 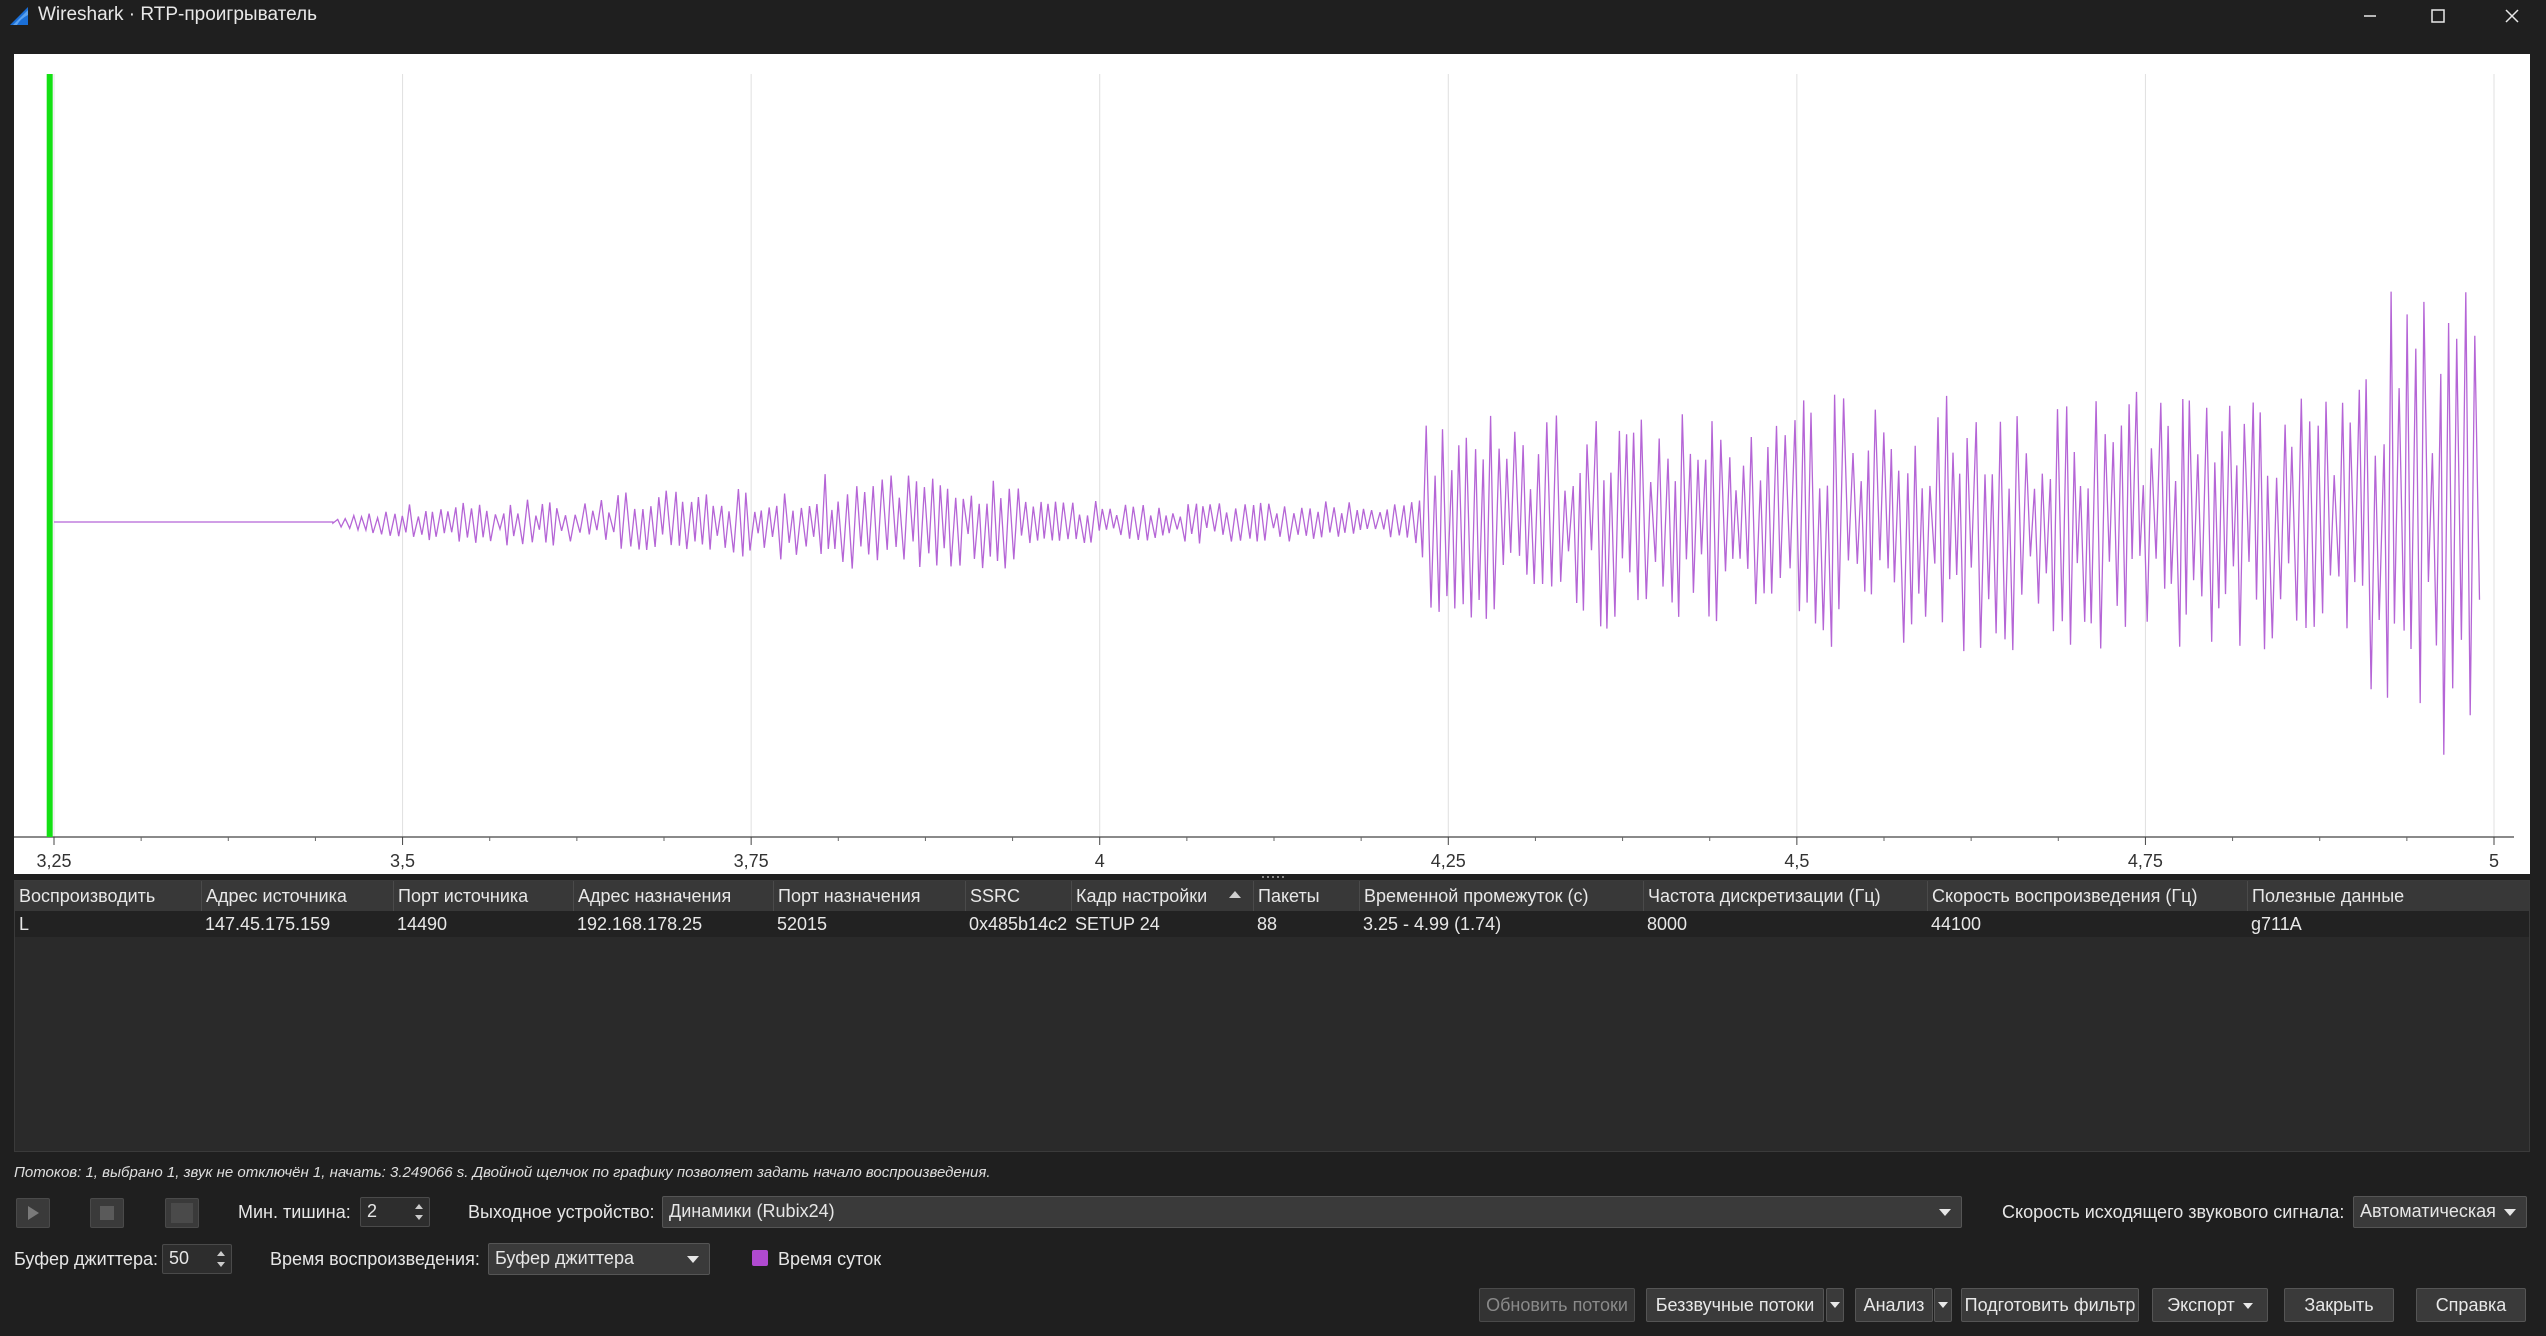 I want to click on output-device-label: Выходное устройство:, so click(x=561, y=1212).